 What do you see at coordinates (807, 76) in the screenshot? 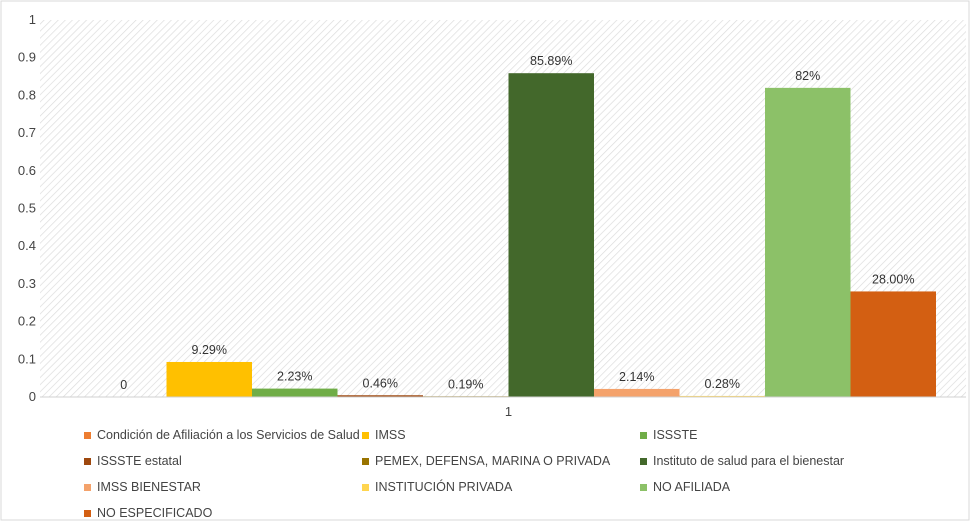
I see `data-label-8: 82%` at bounding box center [807, 76].